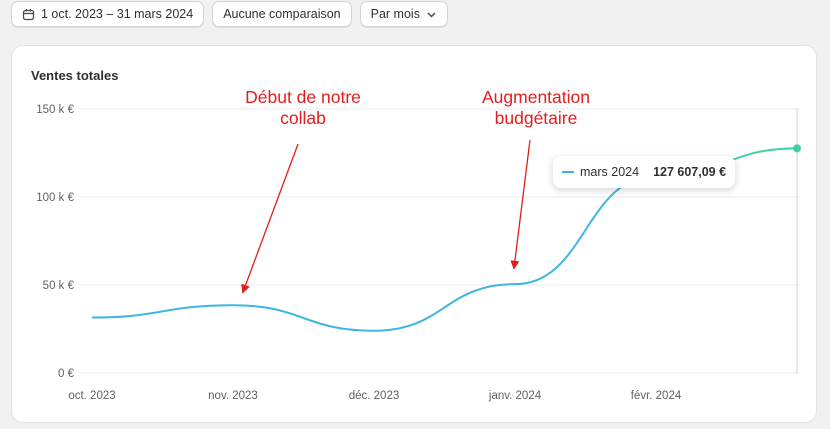  I want to click on y-tick-label: 50 k €, so click(59, 286).